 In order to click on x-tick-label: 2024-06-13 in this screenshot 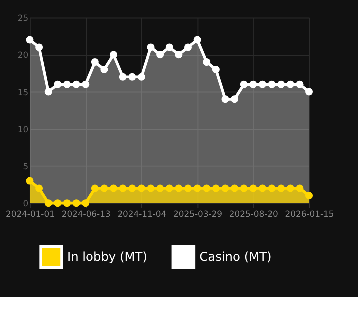, I will do `click(86, 213)`.